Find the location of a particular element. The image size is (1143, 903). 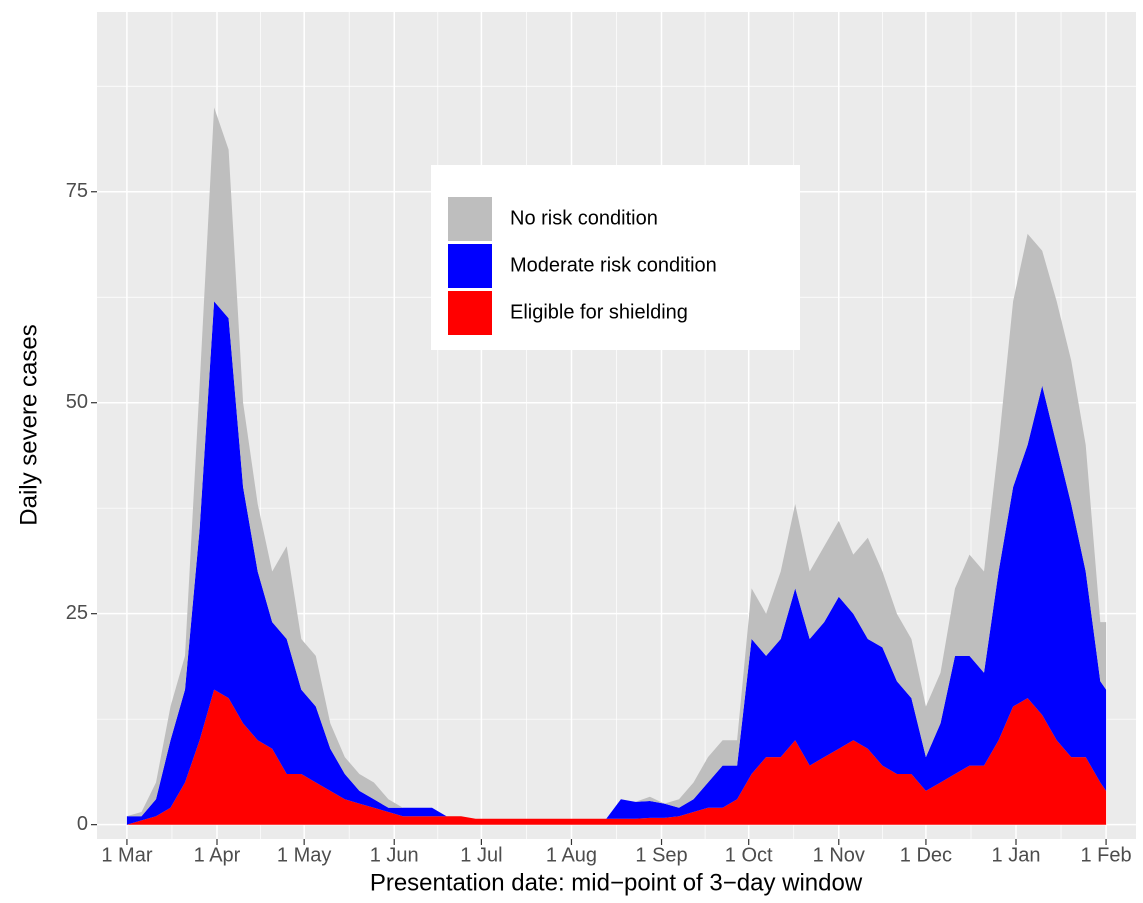

y-tick-label: 0 is located at coordinates (82, 824).